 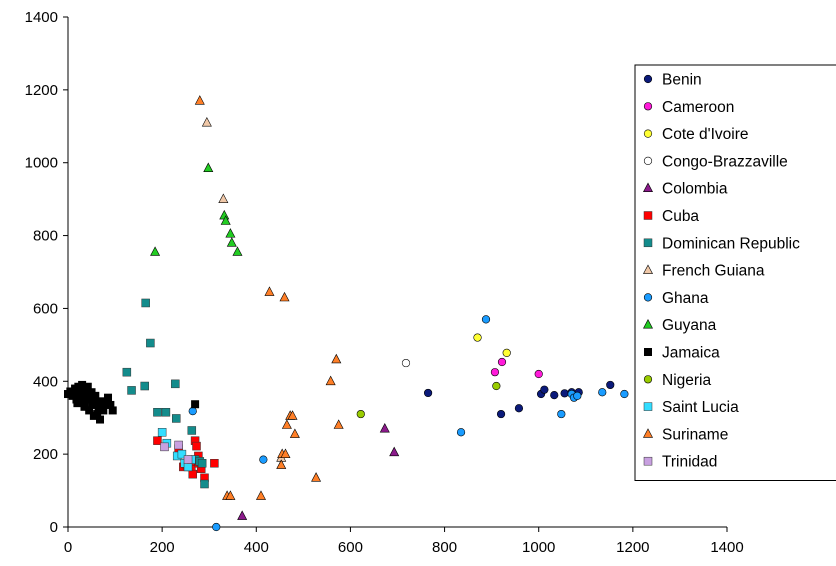 I want to click on legend-label: Dominican Republic, so click(x=731, y=243).